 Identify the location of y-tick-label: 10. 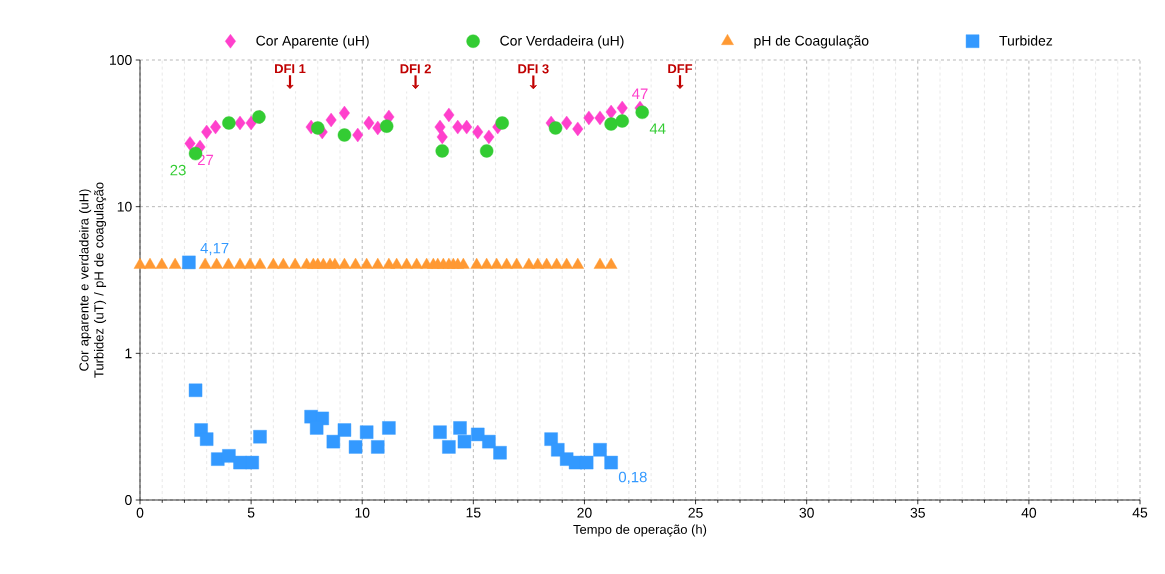
(124, 206).